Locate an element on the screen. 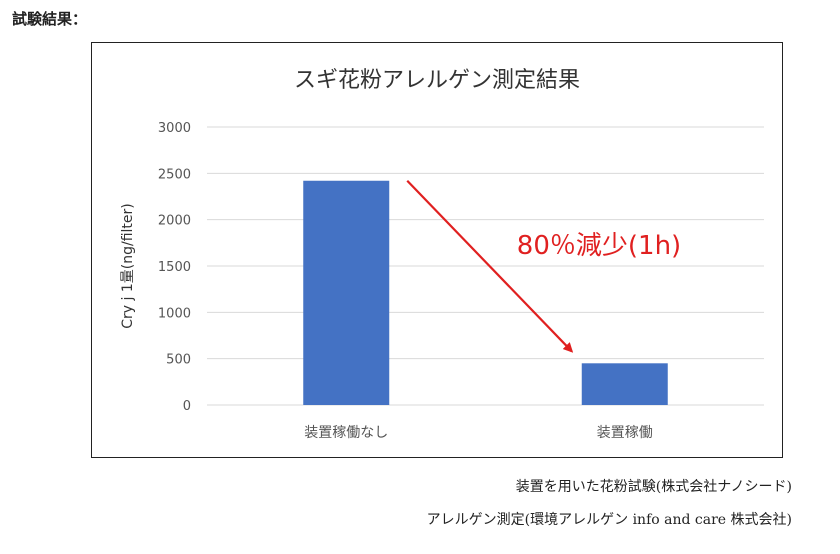  y-tick-label: 3000 is located at coordinates (174, 128).